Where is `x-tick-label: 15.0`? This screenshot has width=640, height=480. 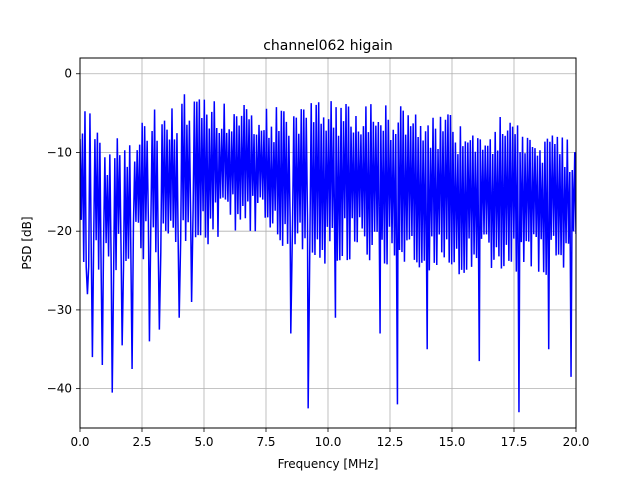
x-tick-label: 15.0 is located at coordinates (452, 442).